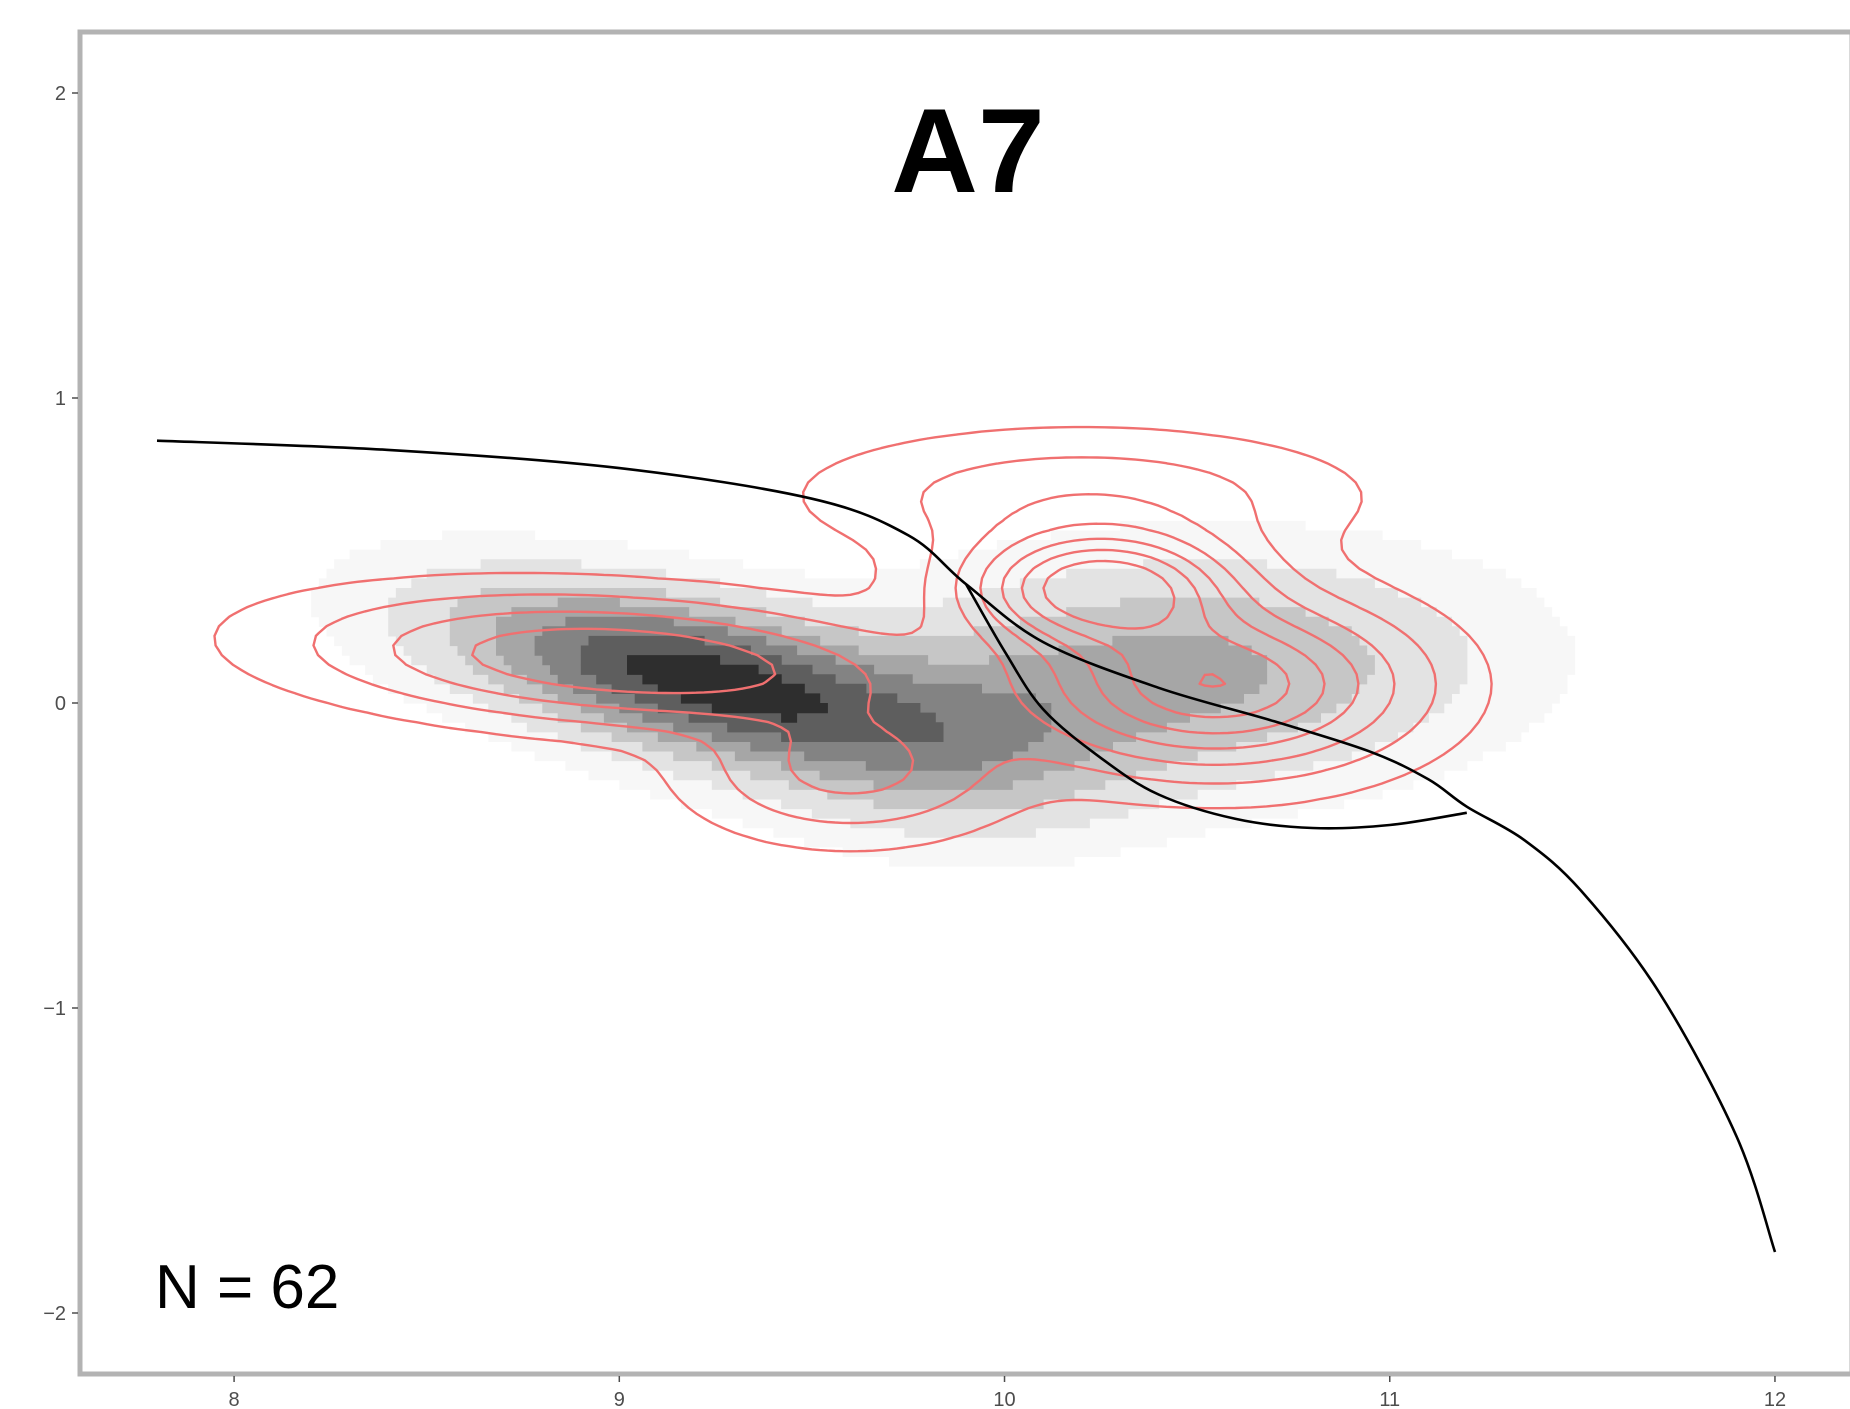 The height and width of the screenshot is (1409, 1850). I want to click on x-tick-label: 10, so click(1004, 1399).